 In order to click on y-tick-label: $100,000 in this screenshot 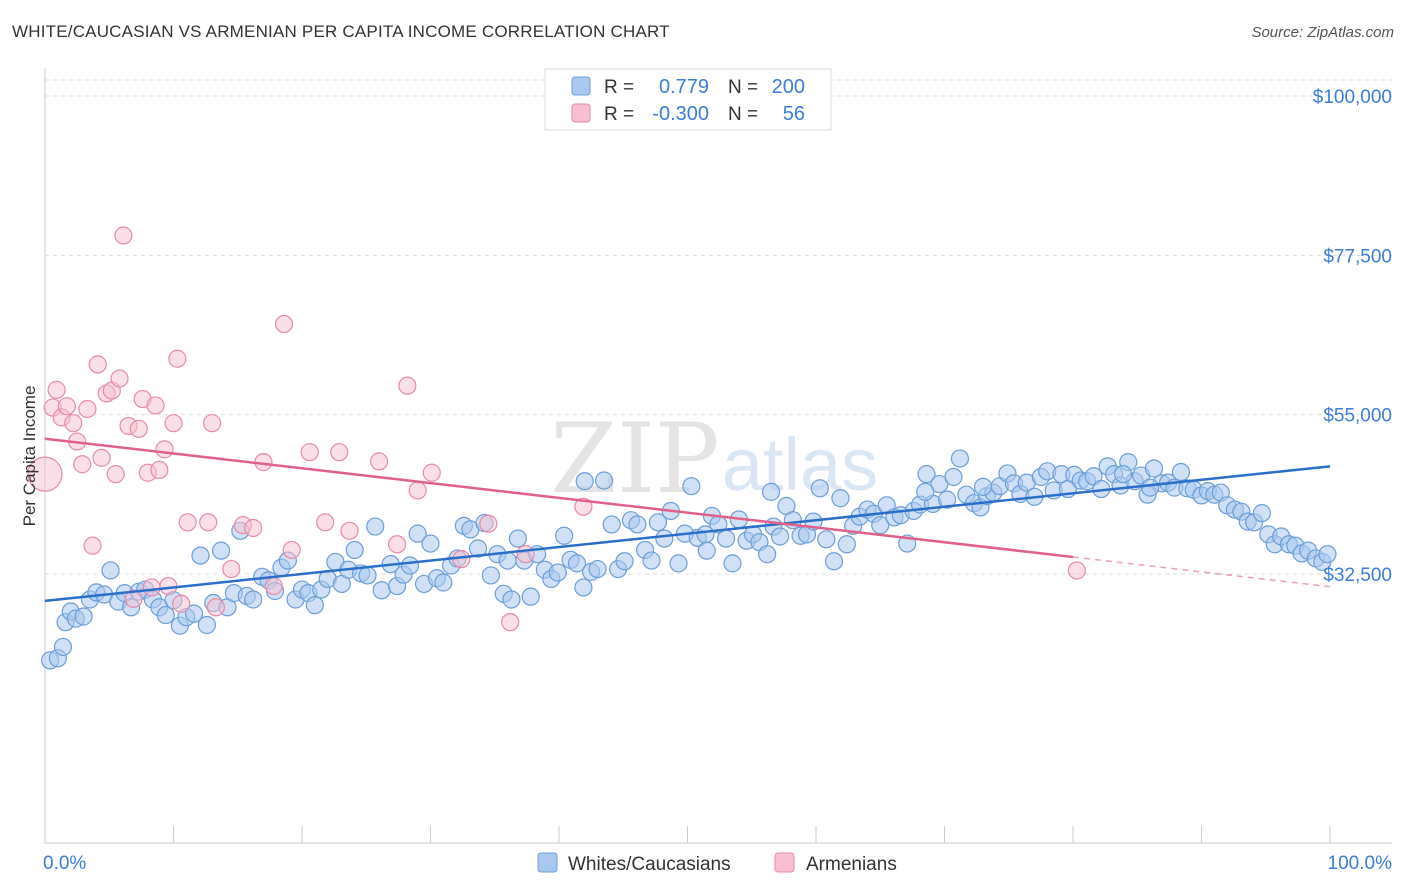, I will do `click(1352, 97)`.